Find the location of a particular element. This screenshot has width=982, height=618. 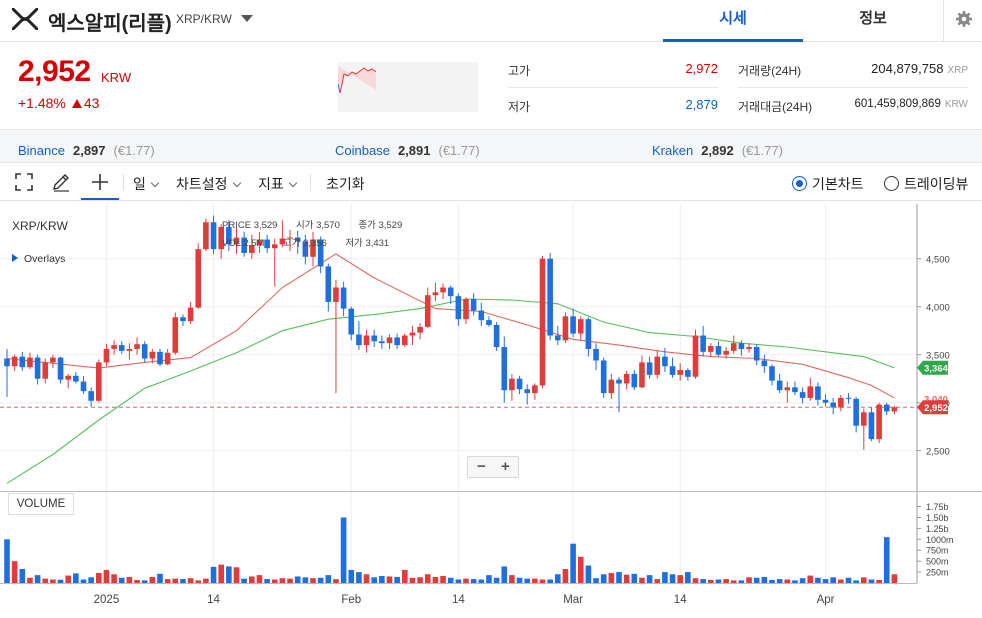

tab-info: 정보 is located at coordinates (873, 18).